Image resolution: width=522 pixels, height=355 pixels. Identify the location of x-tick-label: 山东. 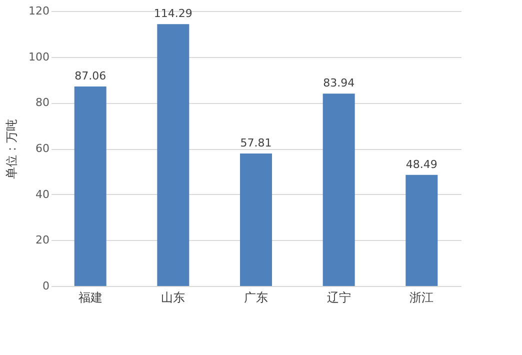
(173, 297).